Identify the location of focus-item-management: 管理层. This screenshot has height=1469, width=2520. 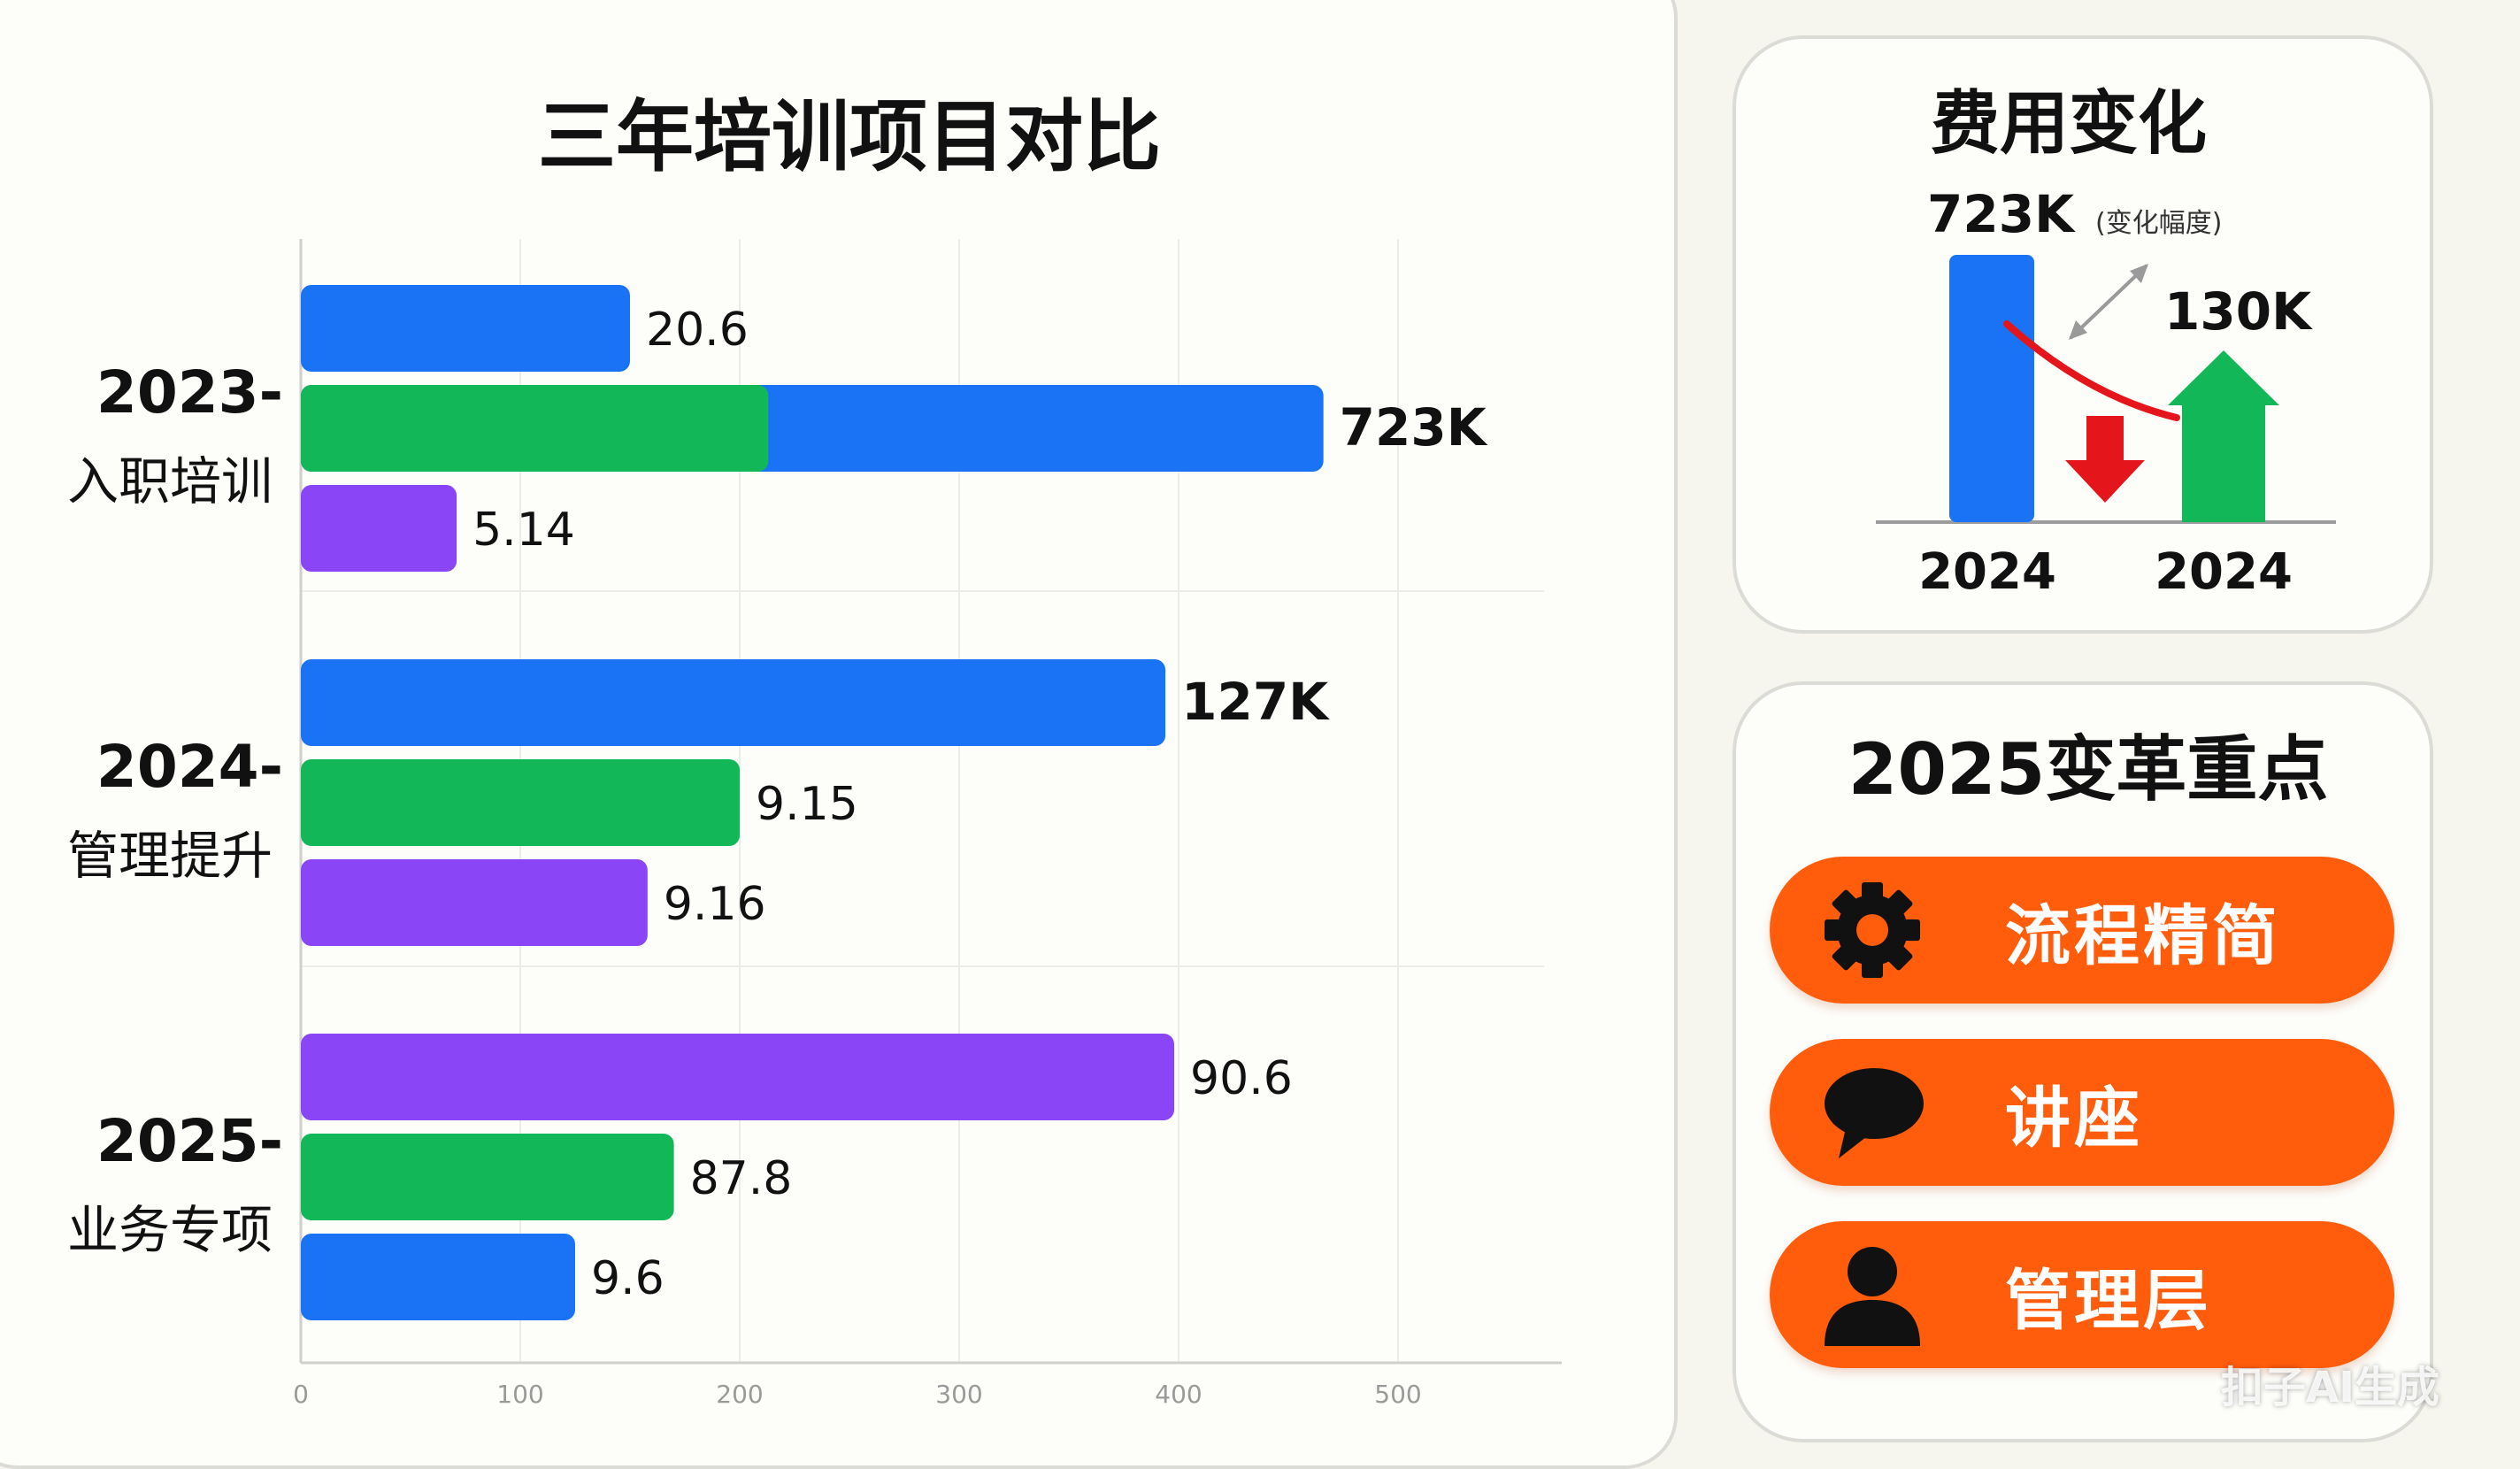
(2082, 1294).